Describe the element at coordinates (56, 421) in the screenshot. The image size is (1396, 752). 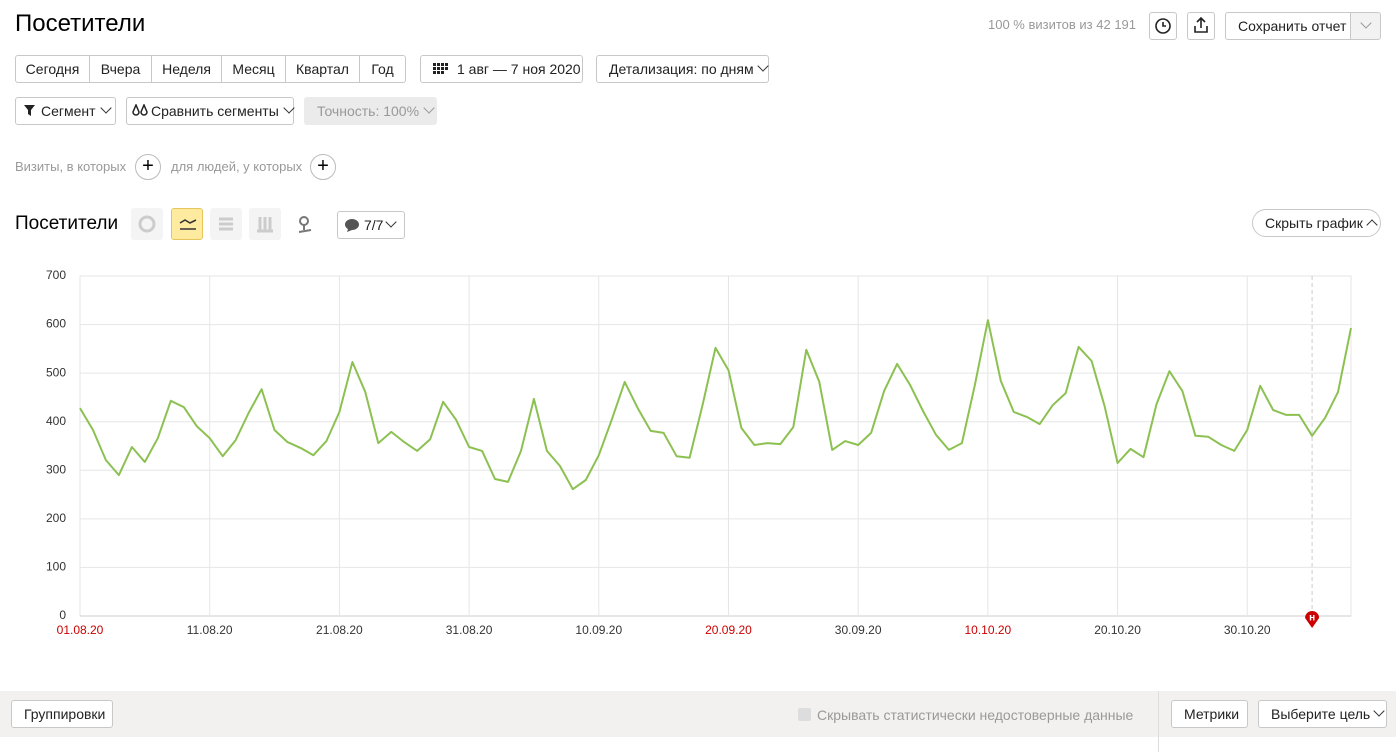
I see `y-tick-label: 400` at that location.